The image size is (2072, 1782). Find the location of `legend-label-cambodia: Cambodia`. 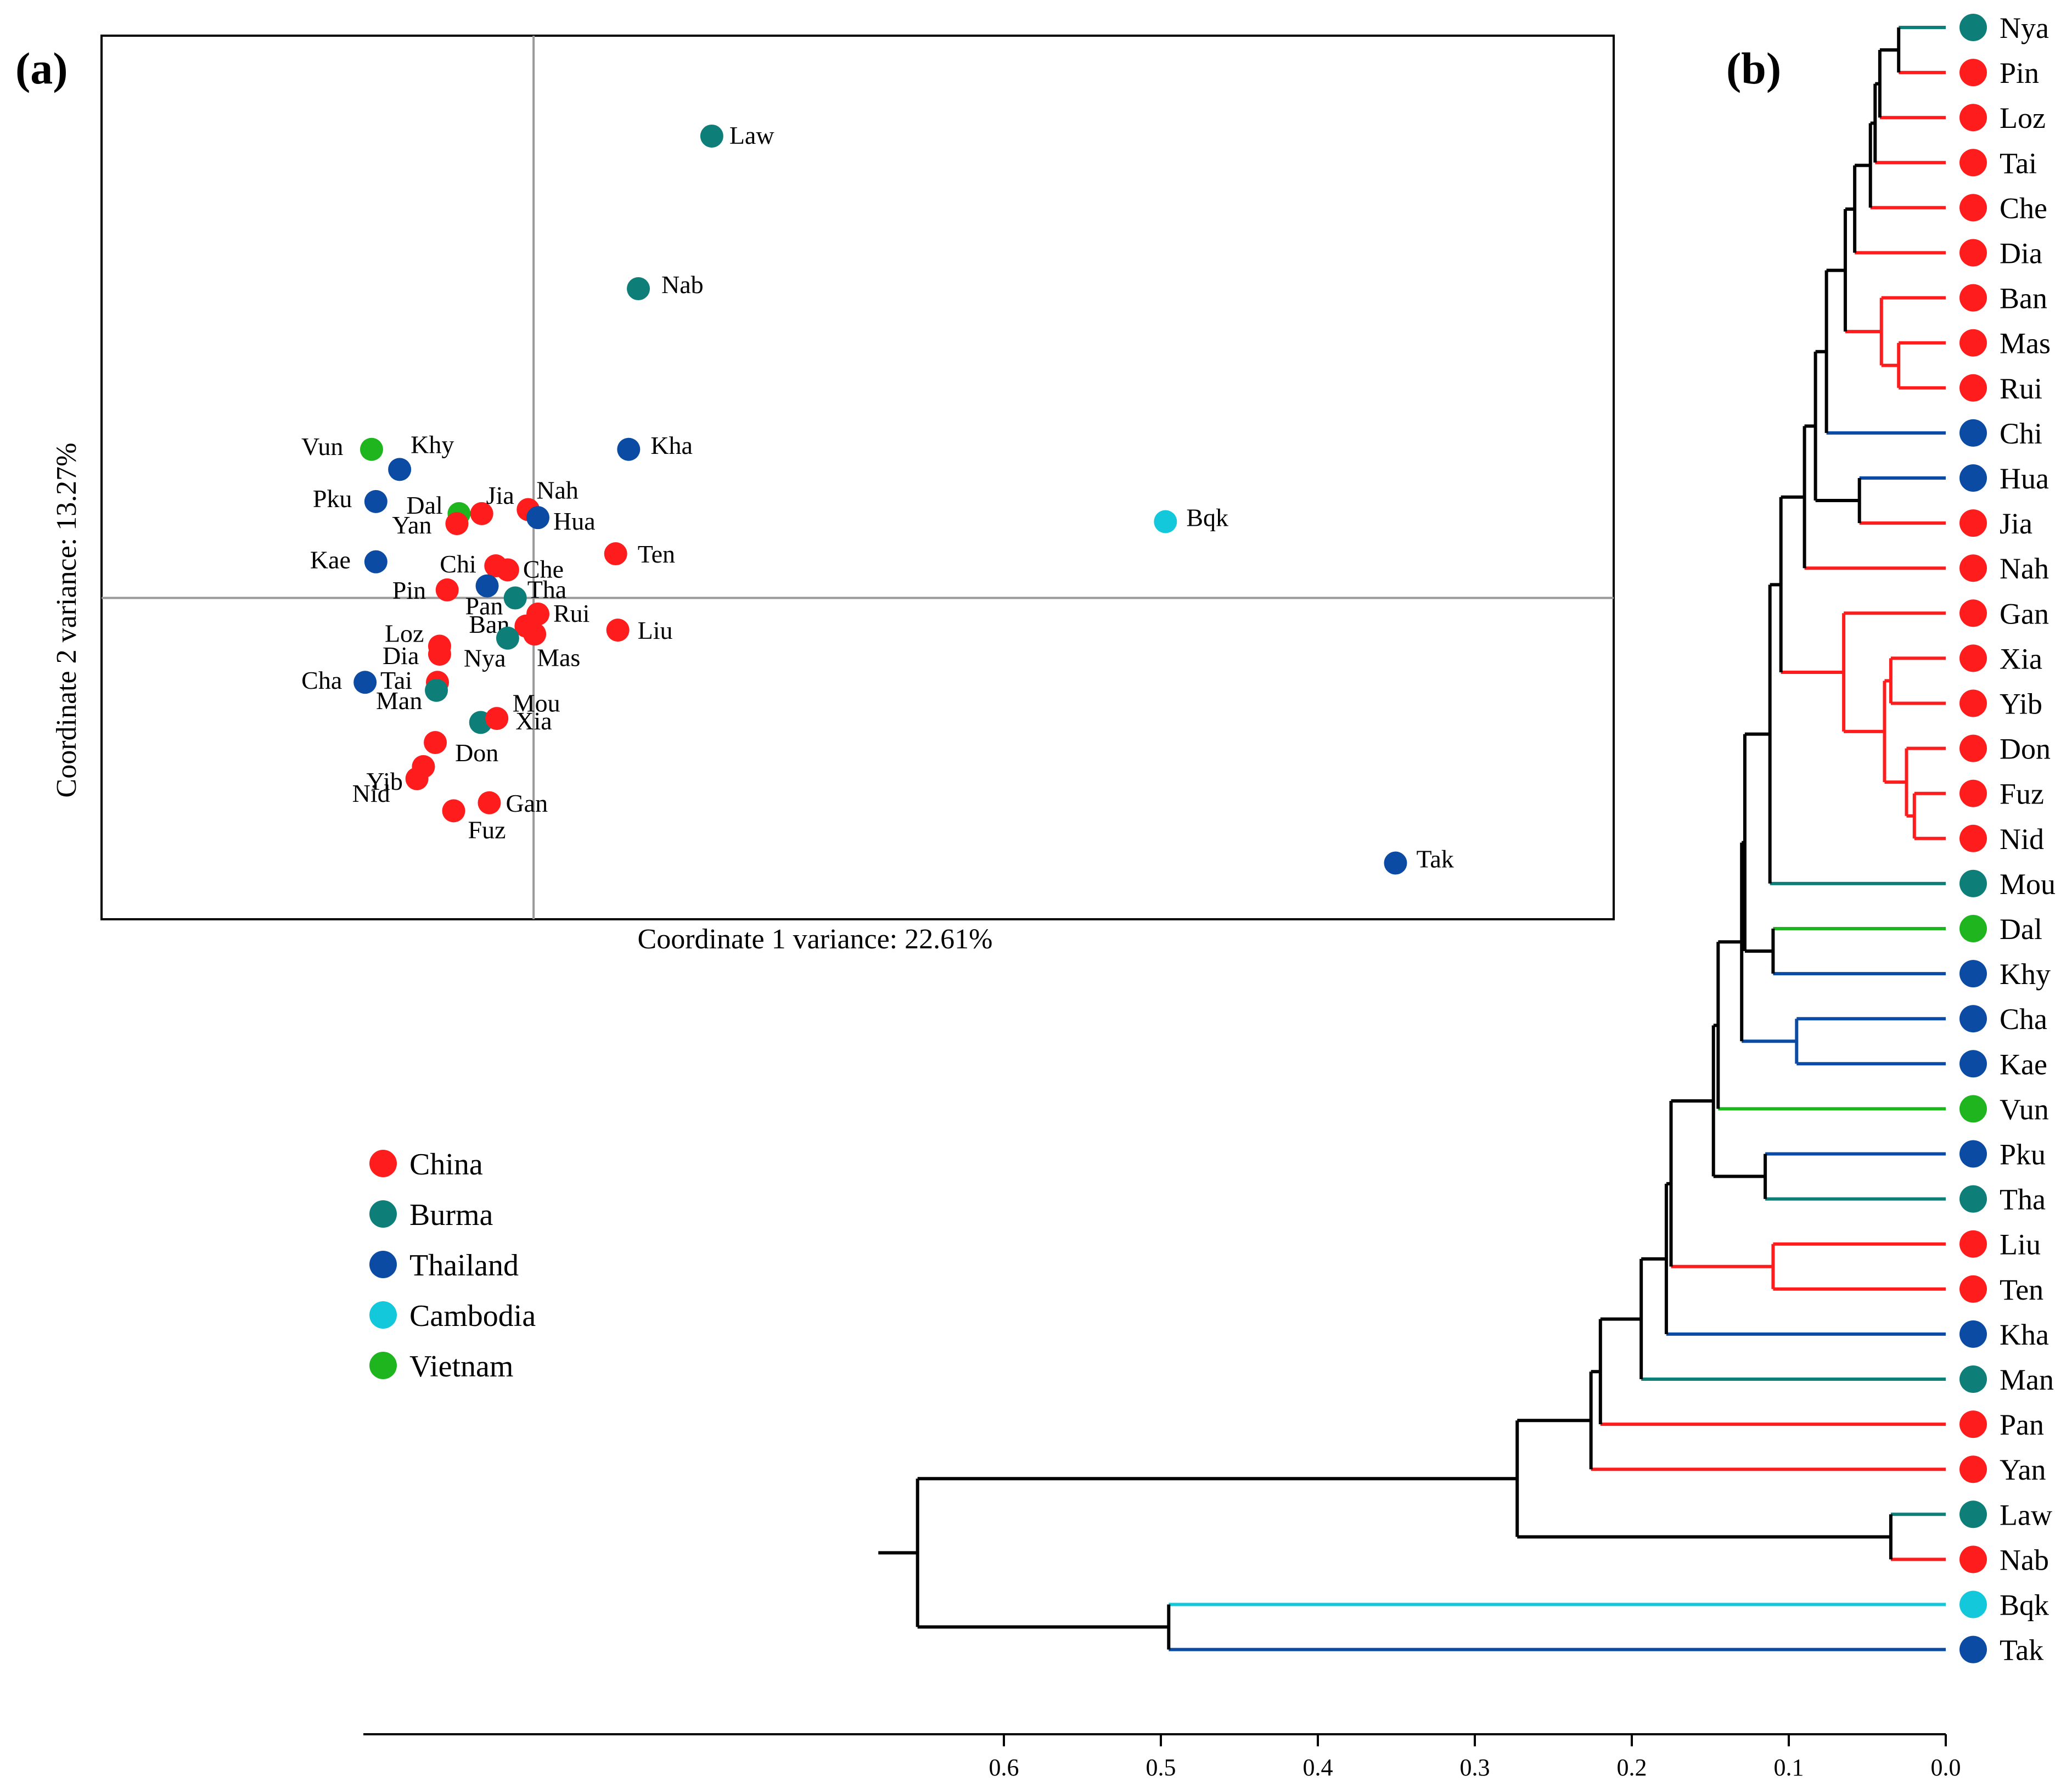

legend-label-cambodia: Cambodia is located at coordinates (472, 1316).